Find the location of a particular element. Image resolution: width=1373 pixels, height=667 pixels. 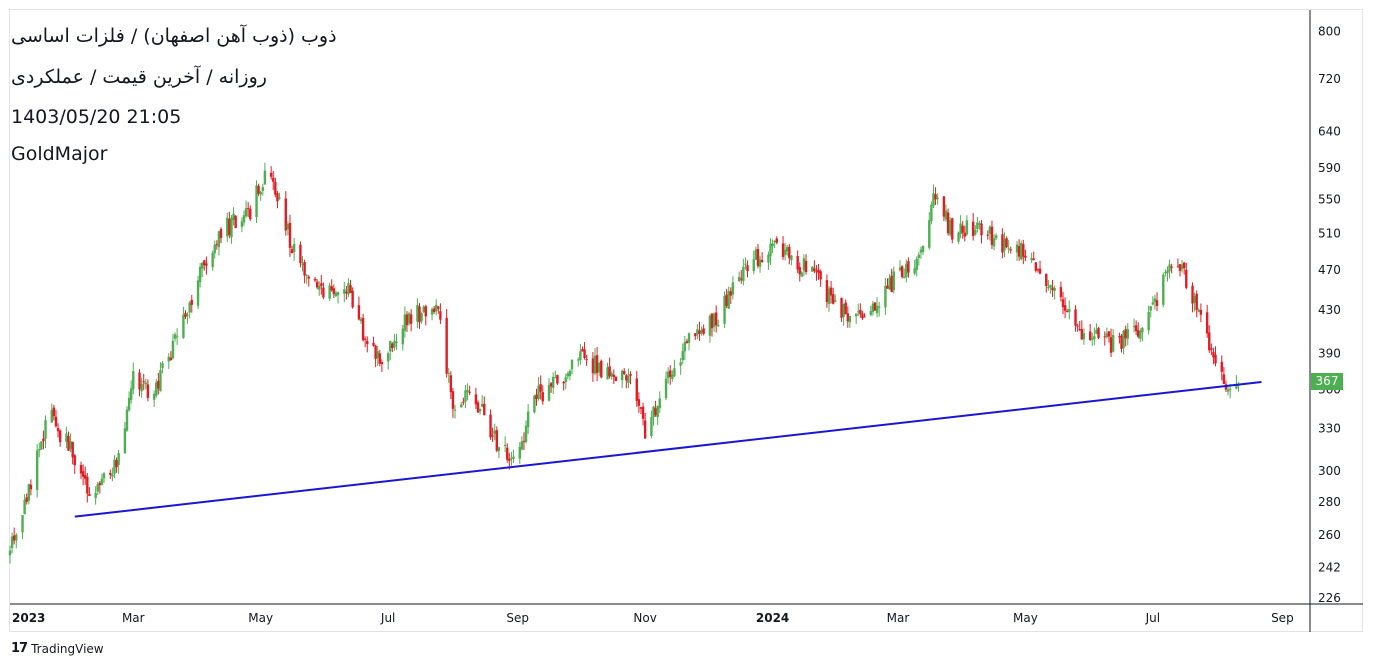

y-tick-label: 260 is located at coordinates (1329, 535).